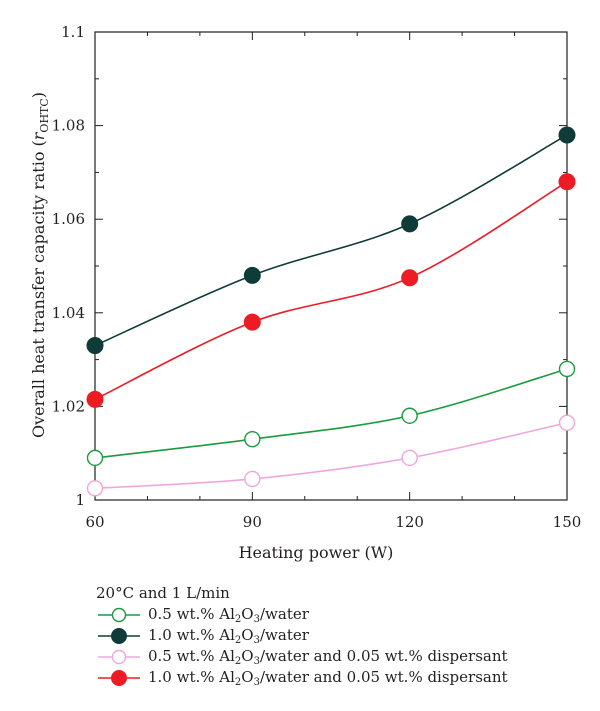 The width and height of the screenshot is (600, 711). Describe the element at coordinates (163, 593) in the screenshot. I see `legend-title: 20°C and 1 L/min` at that location.